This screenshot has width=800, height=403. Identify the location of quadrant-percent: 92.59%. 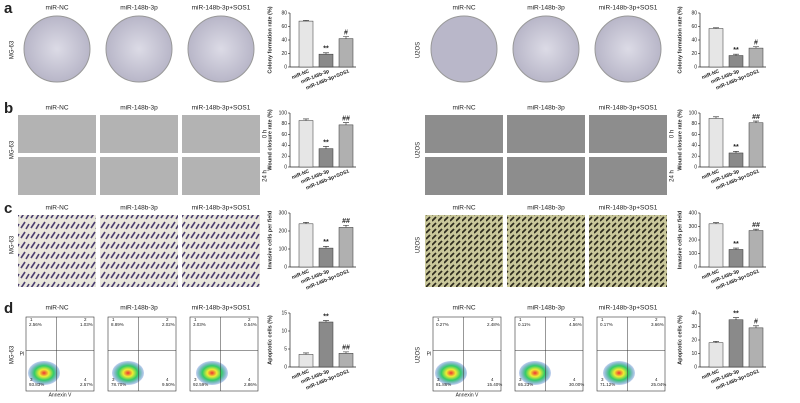
(200, 384).